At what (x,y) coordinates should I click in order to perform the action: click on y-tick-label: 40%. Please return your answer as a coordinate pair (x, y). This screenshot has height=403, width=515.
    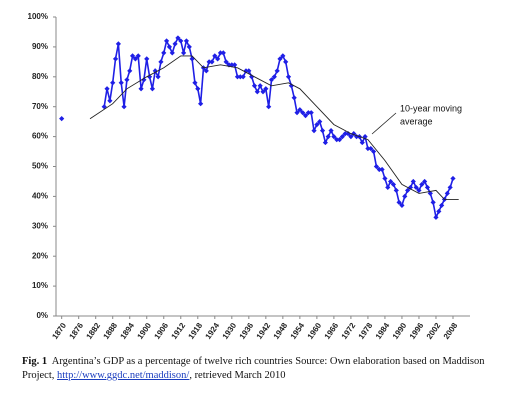
    Looking at the image, I should click on (40, 196).